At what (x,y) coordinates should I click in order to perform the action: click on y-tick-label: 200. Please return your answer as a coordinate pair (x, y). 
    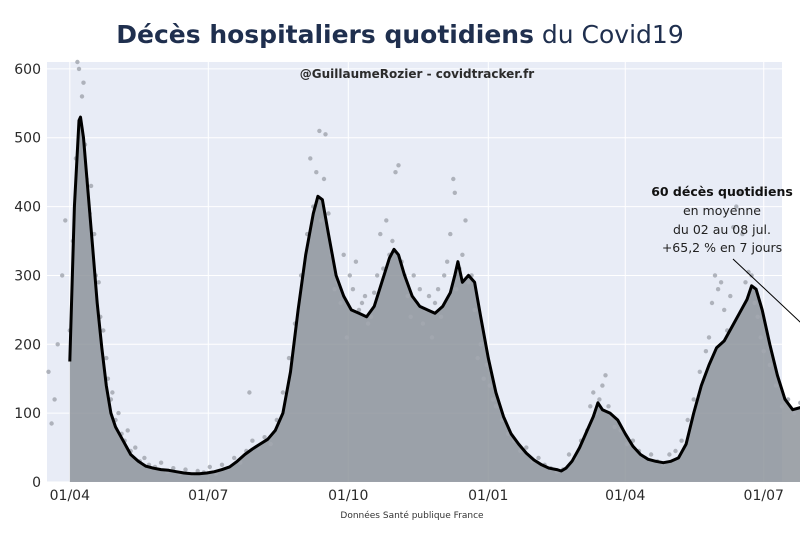
    Looking at the image, I should click on (27, 345).